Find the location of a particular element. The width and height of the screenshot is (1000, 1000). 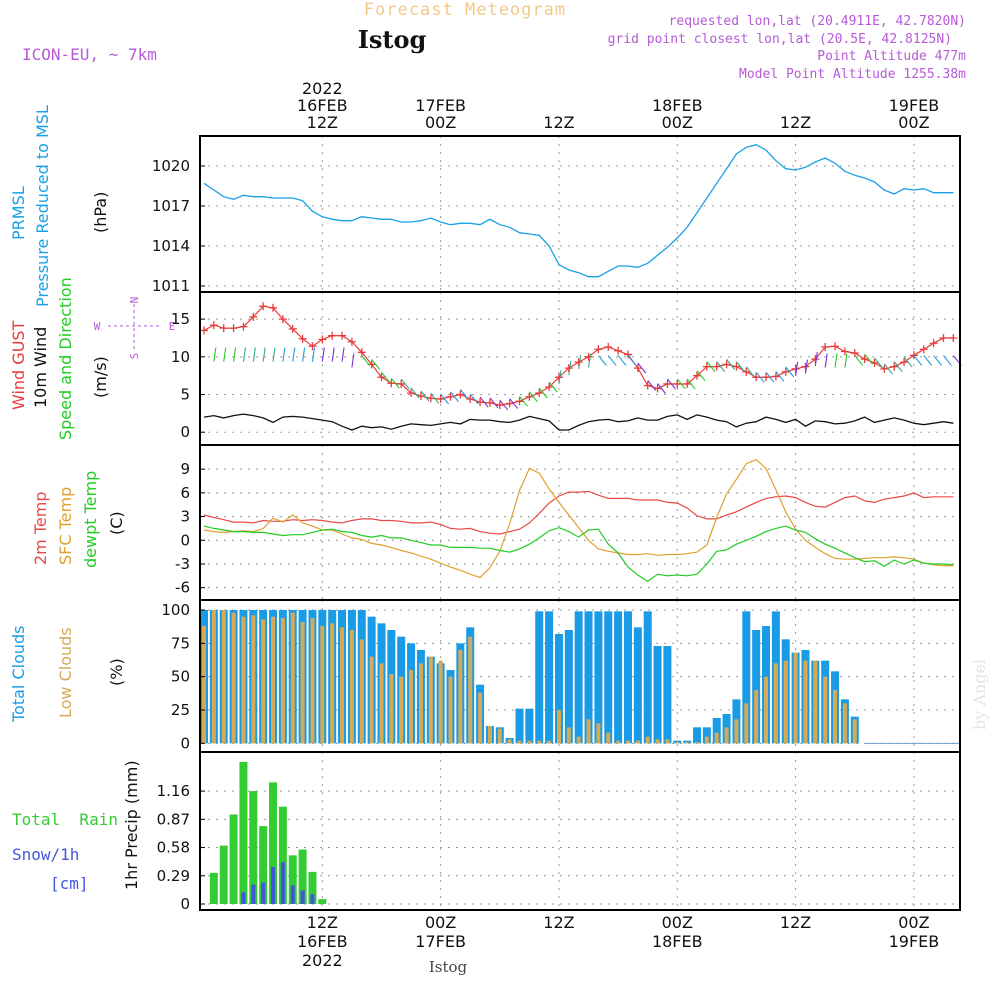

bottom-time-label: 16FEB is located at coordinates (322, 941).